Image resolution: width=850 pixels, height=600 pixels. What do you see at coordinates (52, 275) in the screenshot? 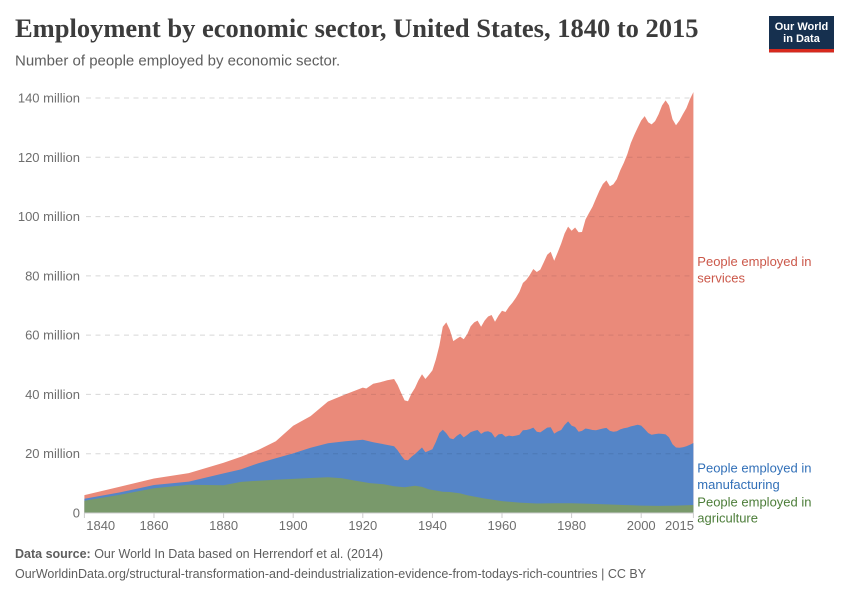
I see `svg-text: 80 million` at bounding box center [52, 275].